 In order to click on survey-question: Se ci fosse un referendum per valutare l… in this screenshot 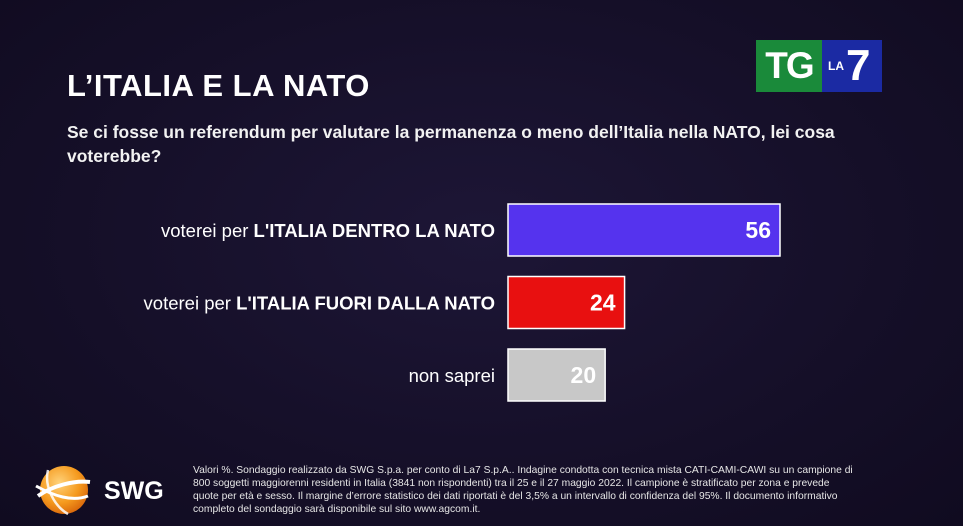, I will do `click(451, 144)`.